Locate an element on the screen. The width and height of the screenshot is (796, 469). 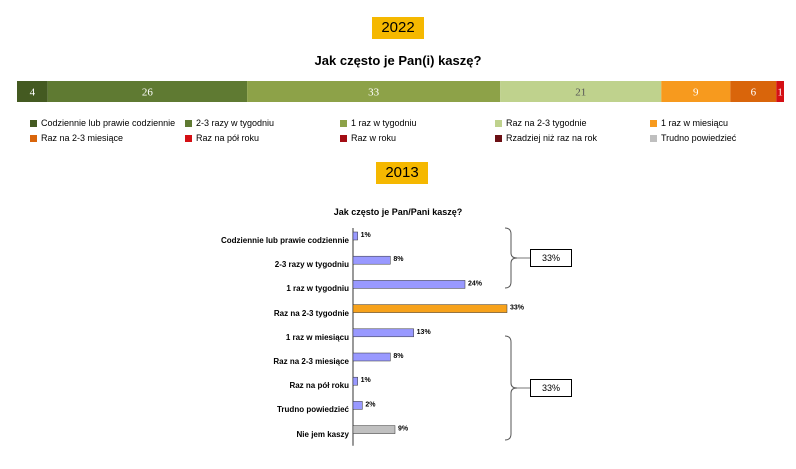
legend-label: Raz na 2-3 miesiące is located at coordinates (82, 138).